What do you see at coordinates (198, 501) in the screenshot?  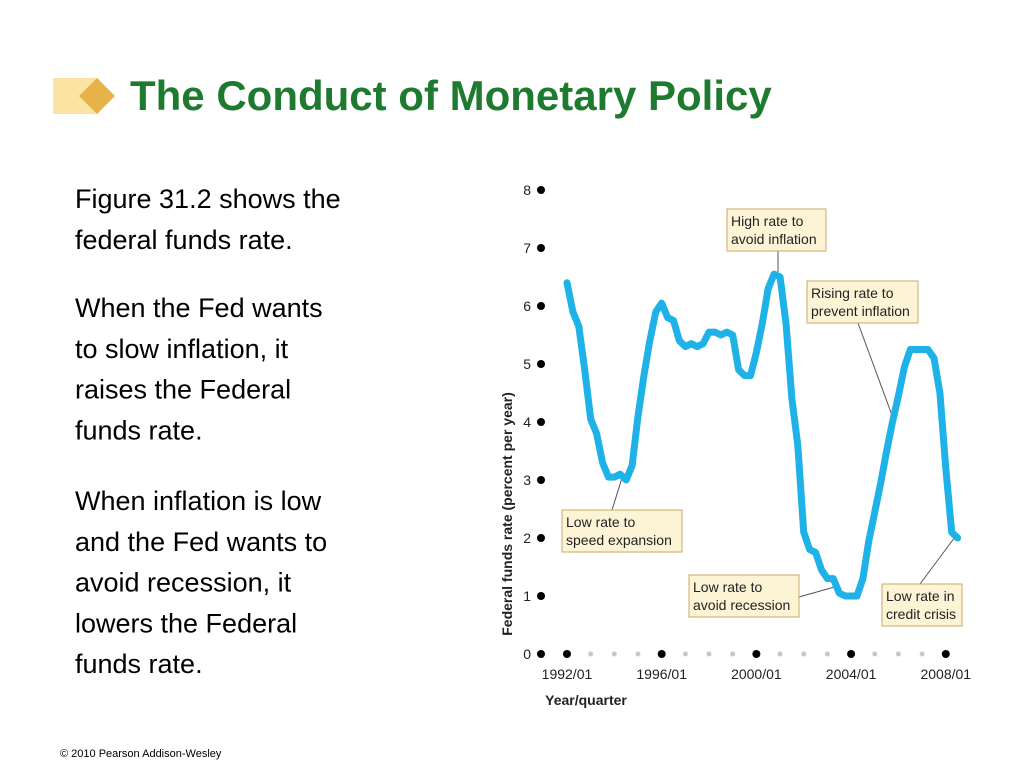 I see `body-text: When inflation is low` at bounding box center [198, 501].